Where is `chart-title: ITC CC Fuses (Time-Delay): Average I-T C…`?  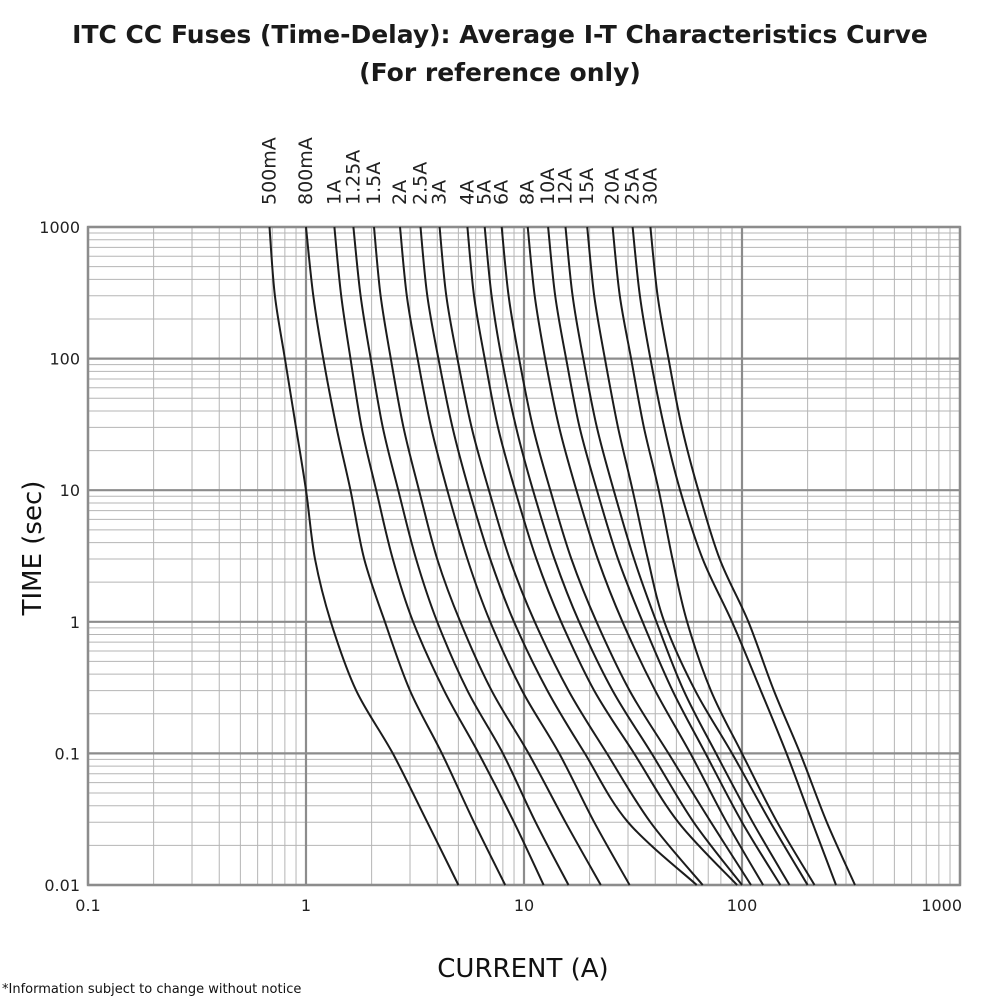 chart-title: ITC CC Fuses (Time-Delay): Average I-T C… is located at coordinates (500, 54).